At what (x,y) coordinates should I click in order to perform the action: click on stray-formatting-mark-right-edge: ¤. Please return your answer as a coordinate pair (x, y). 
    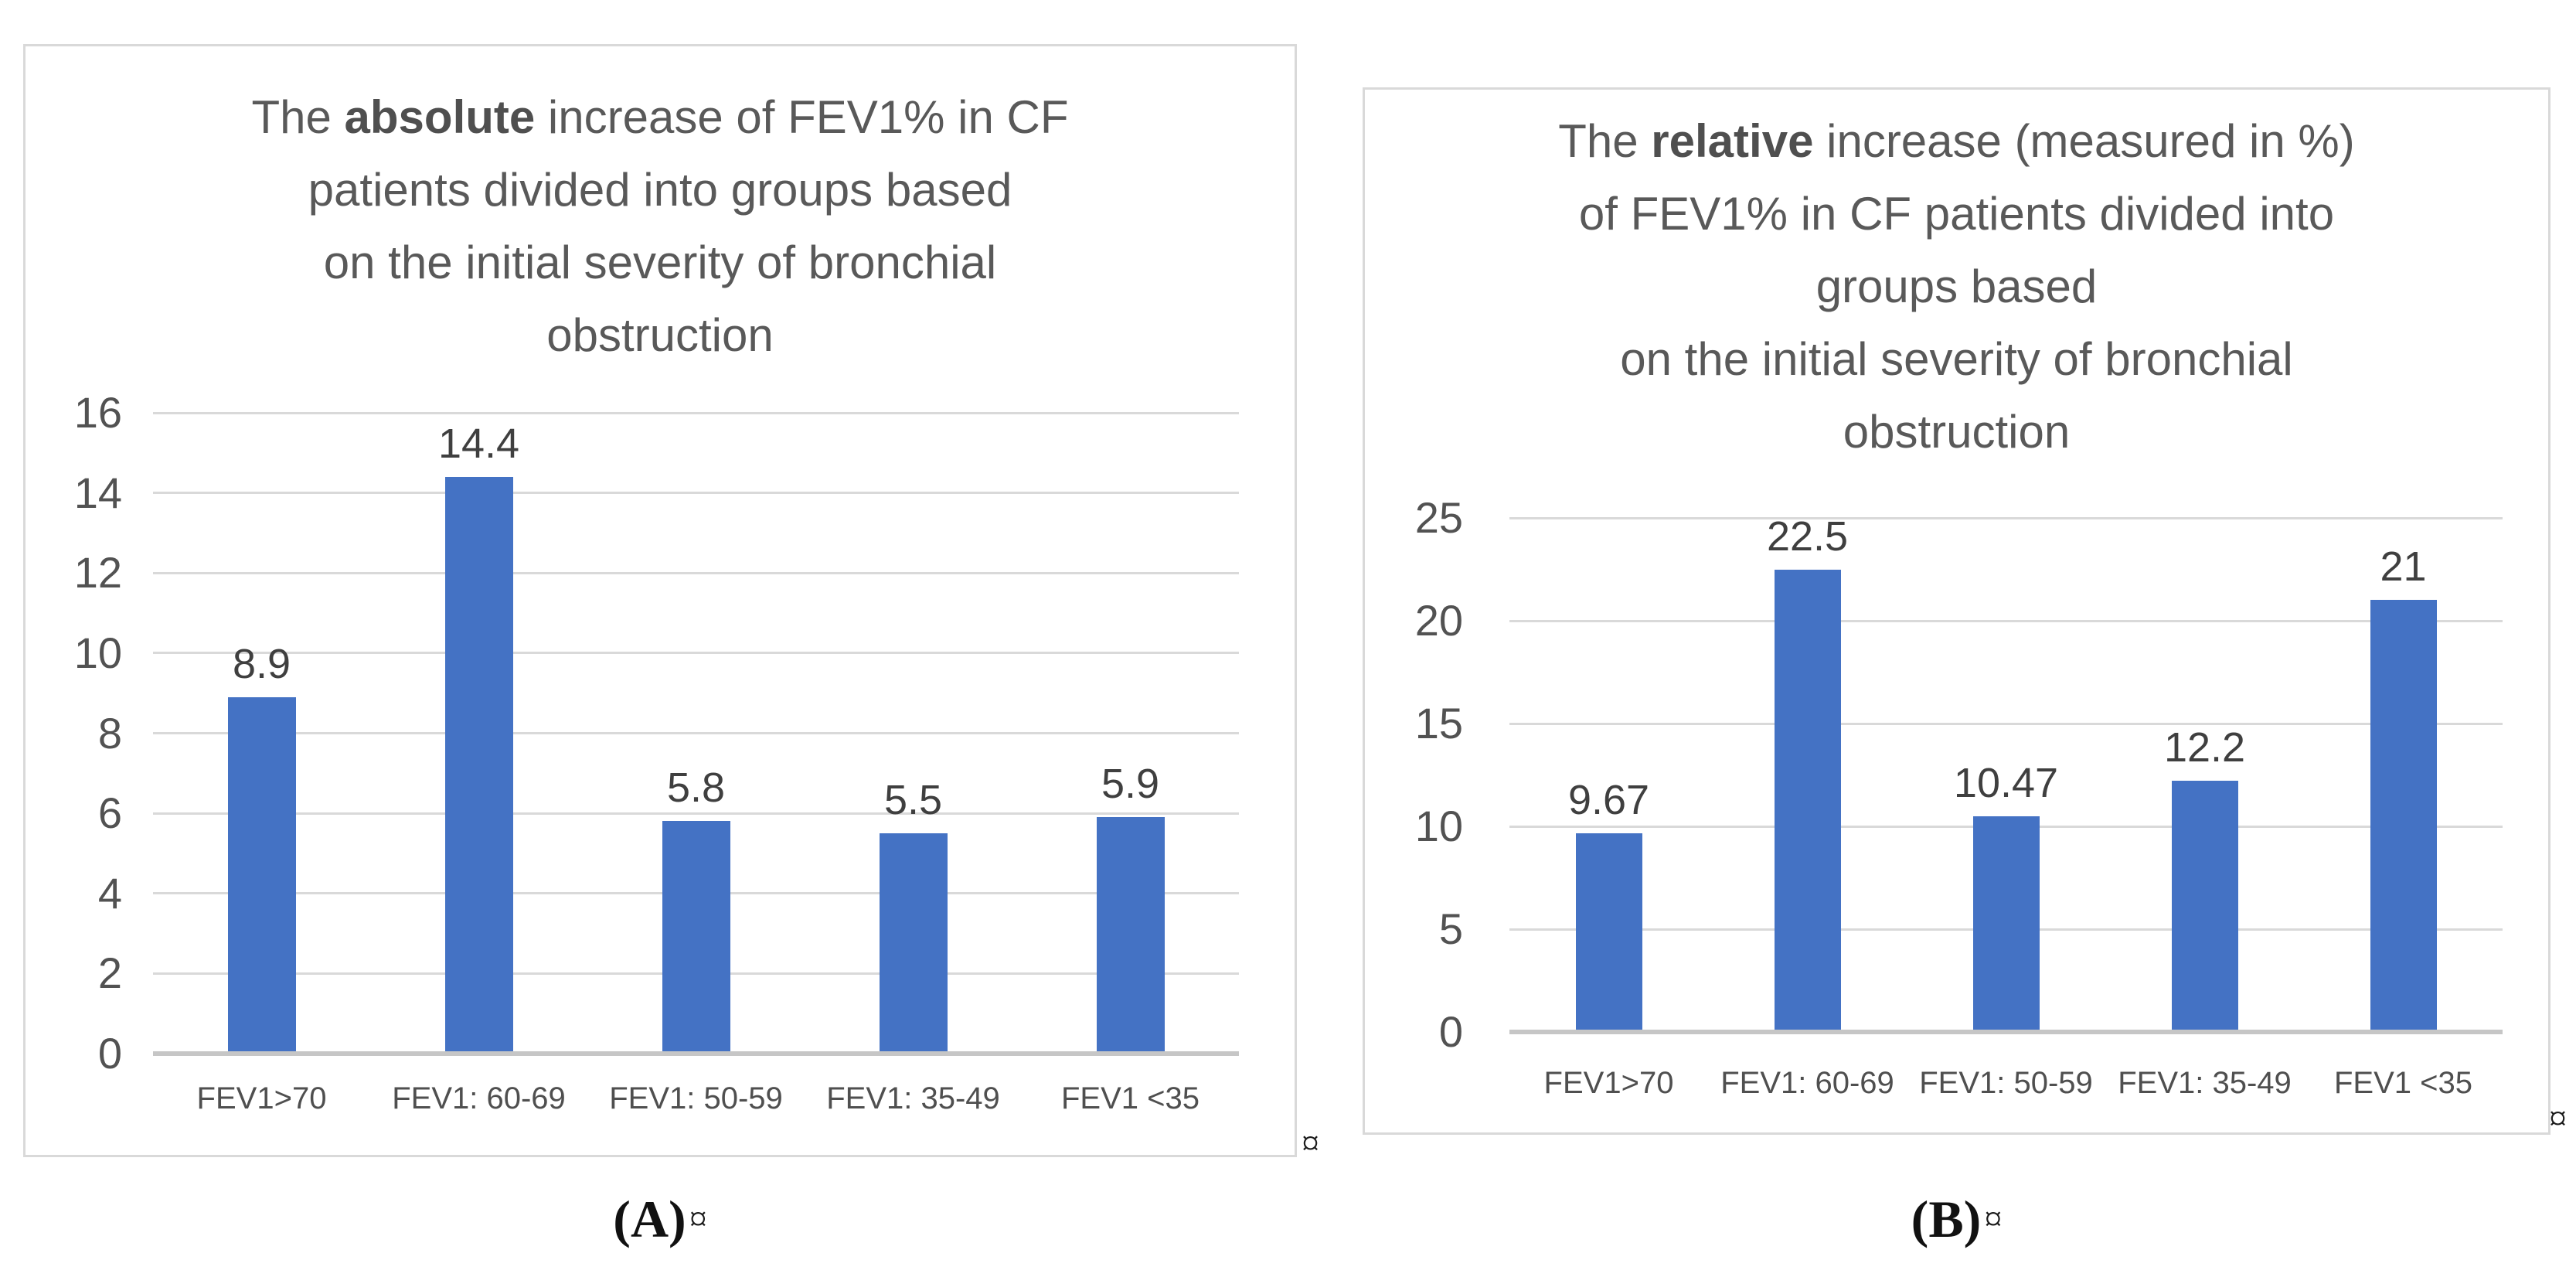
    Looking at the image, I should click on (2558, 1118).